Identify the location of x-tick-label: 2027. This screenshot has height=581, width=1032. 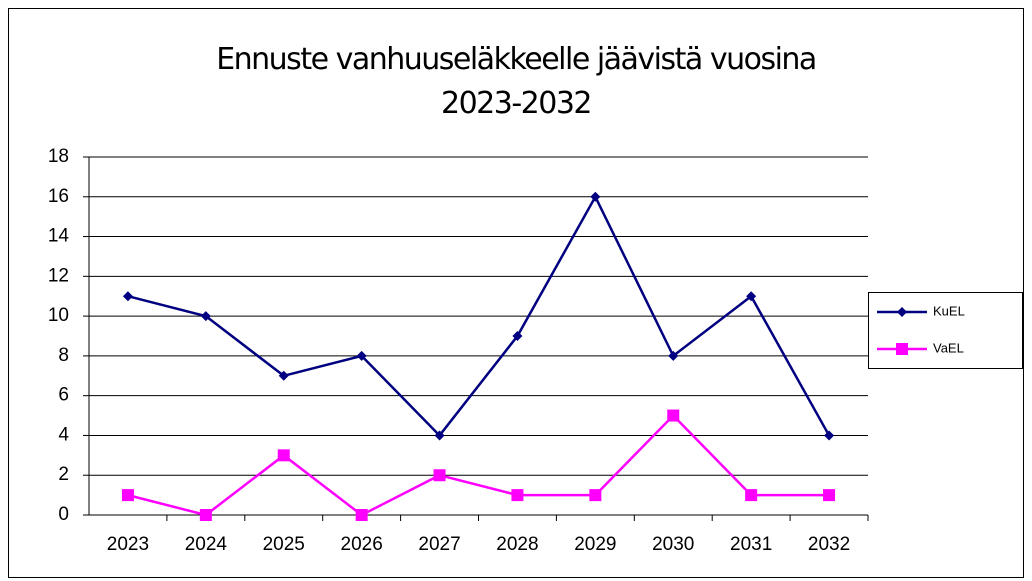
(439, 544).